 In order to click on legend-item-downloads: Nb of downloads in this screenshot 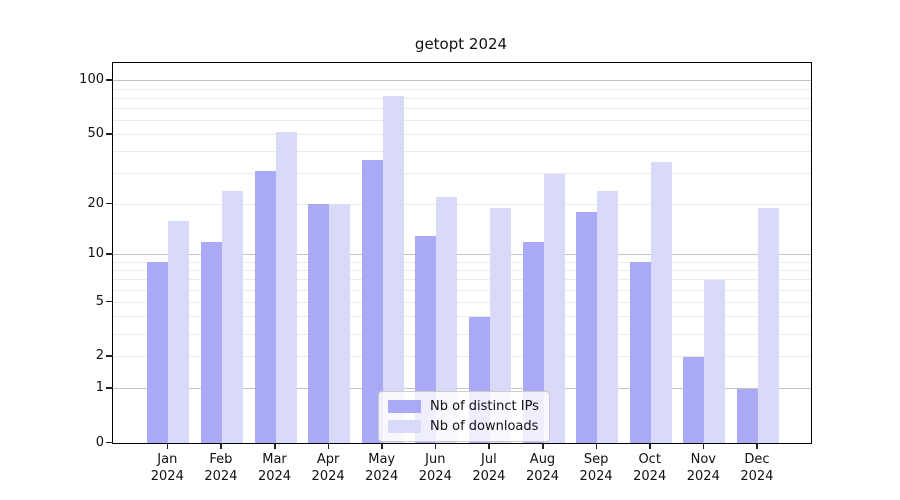, I will do `click(463, 426)`.